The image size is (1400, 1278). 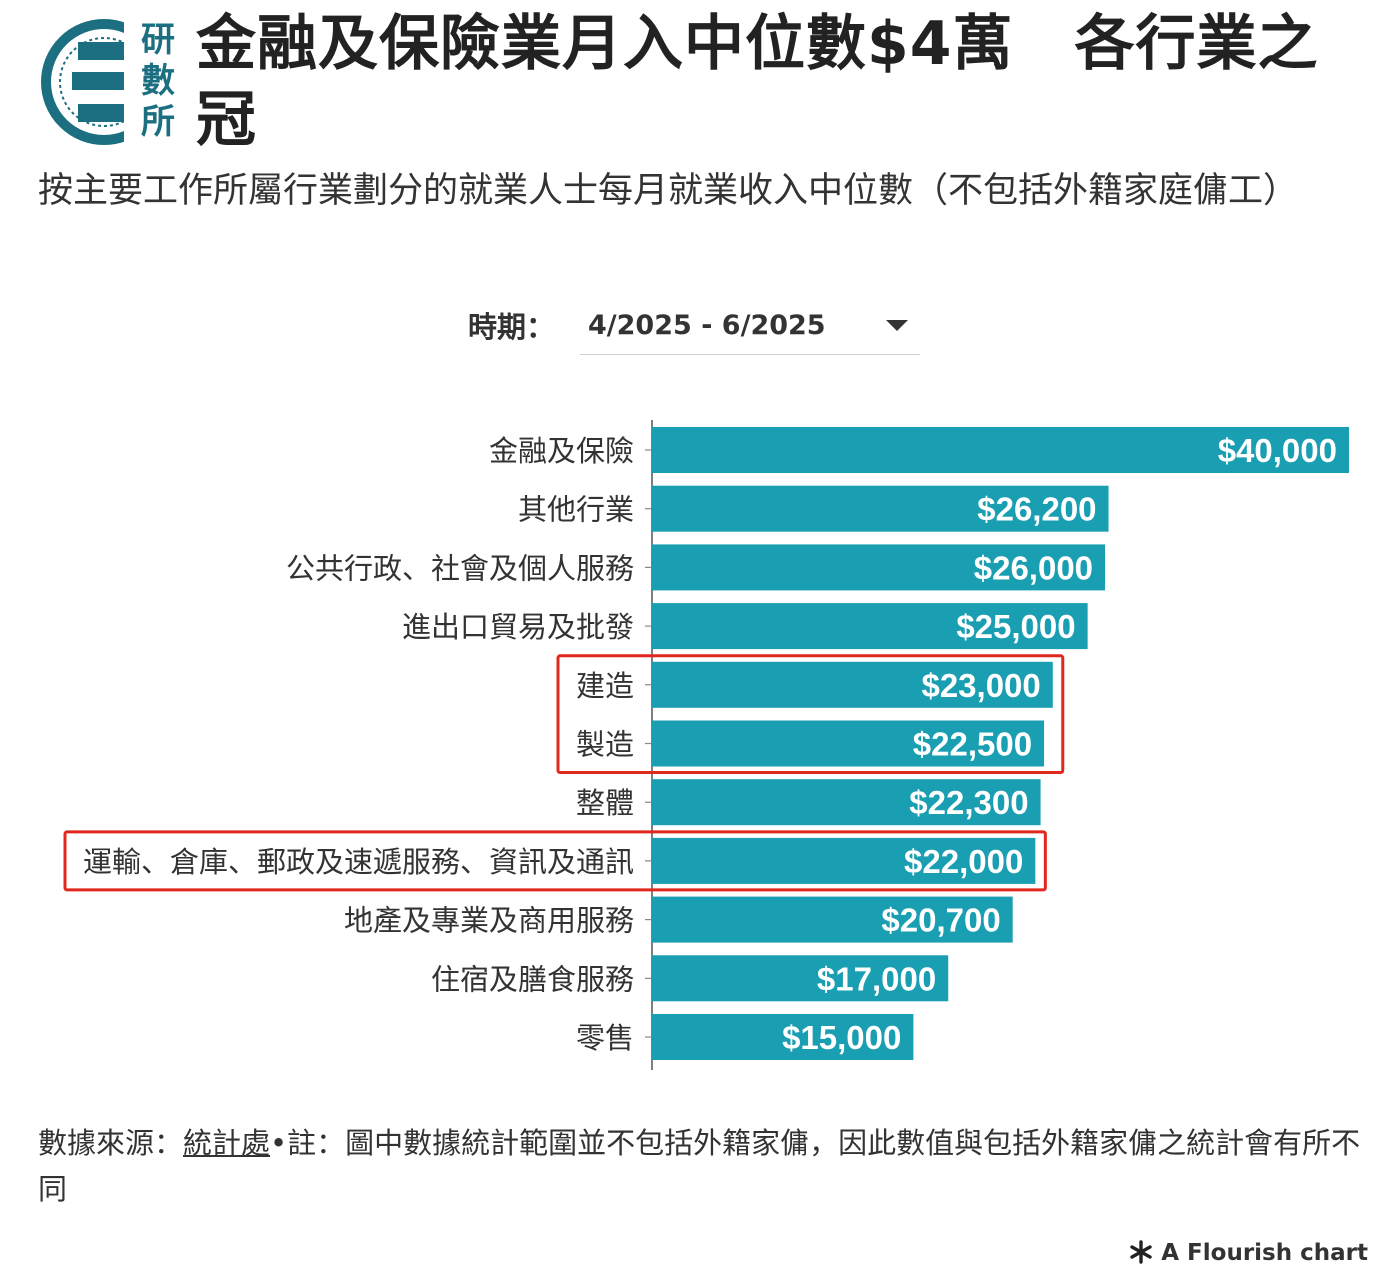 I want to click on data-label: $20,700, so click(x=940, y=920).